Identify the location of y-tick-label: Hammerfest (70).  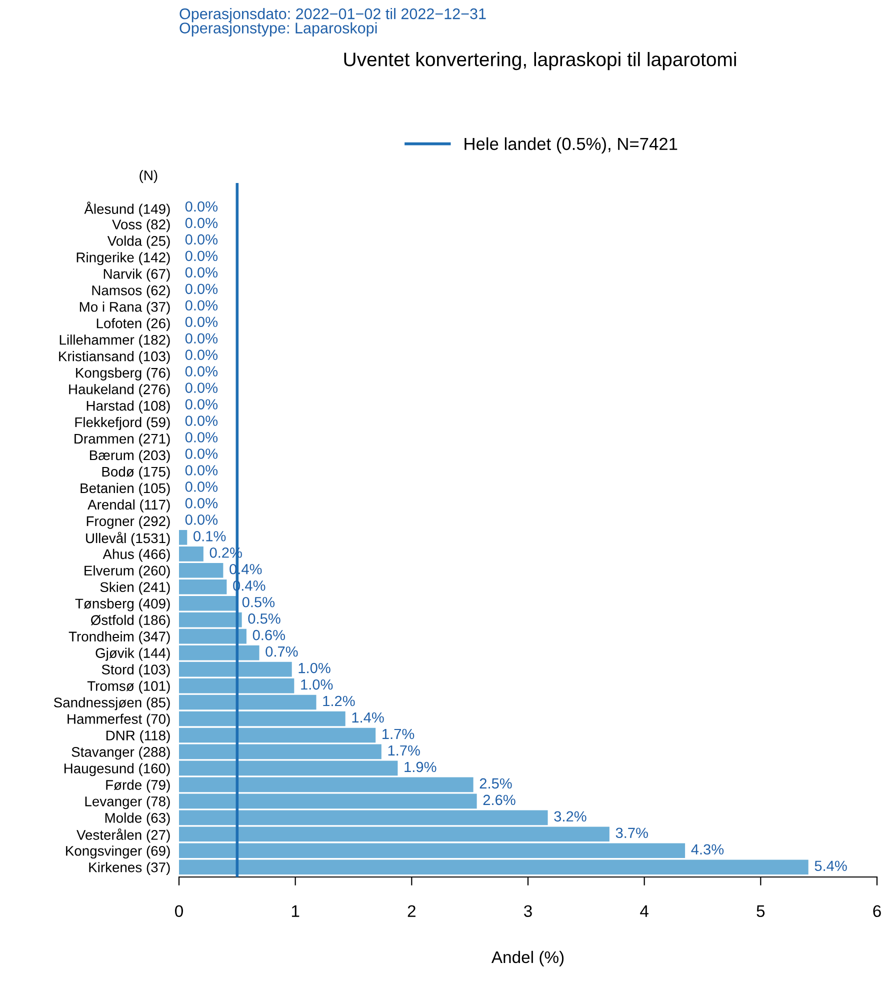
(119, 720).